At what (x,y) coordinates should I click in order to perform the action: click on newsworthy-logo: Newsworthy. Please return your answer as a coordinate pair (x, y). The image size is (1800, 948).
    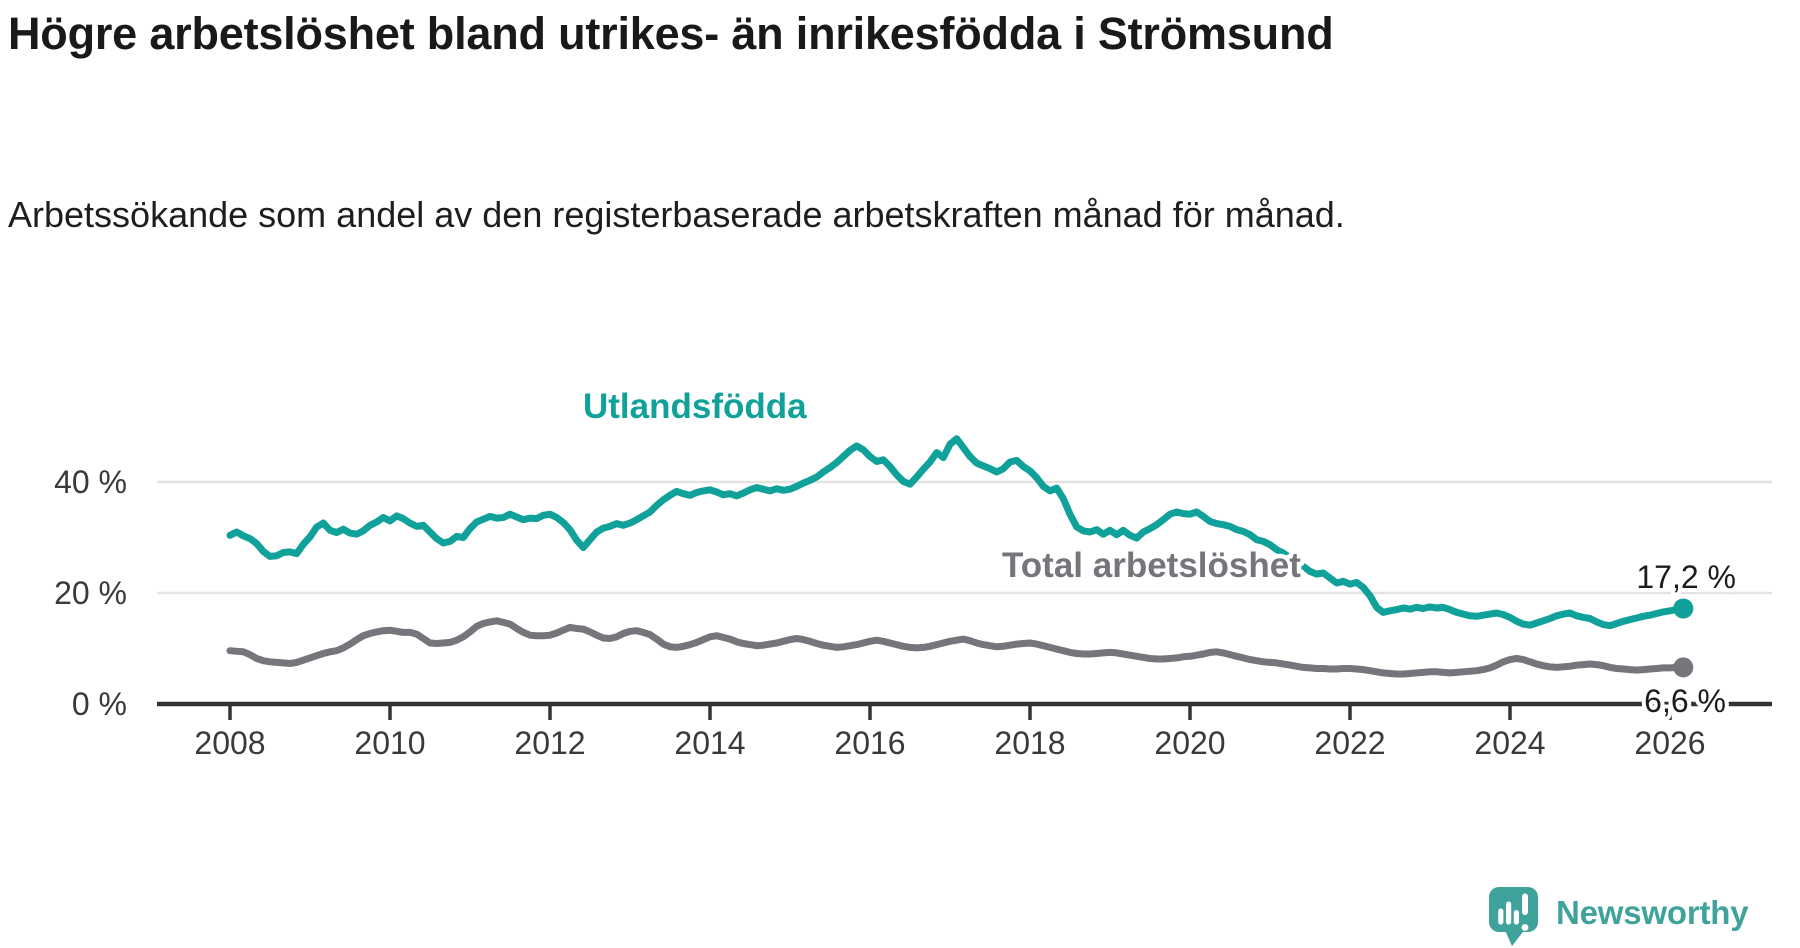
    Looking at the image, I should click on (1619, 917).